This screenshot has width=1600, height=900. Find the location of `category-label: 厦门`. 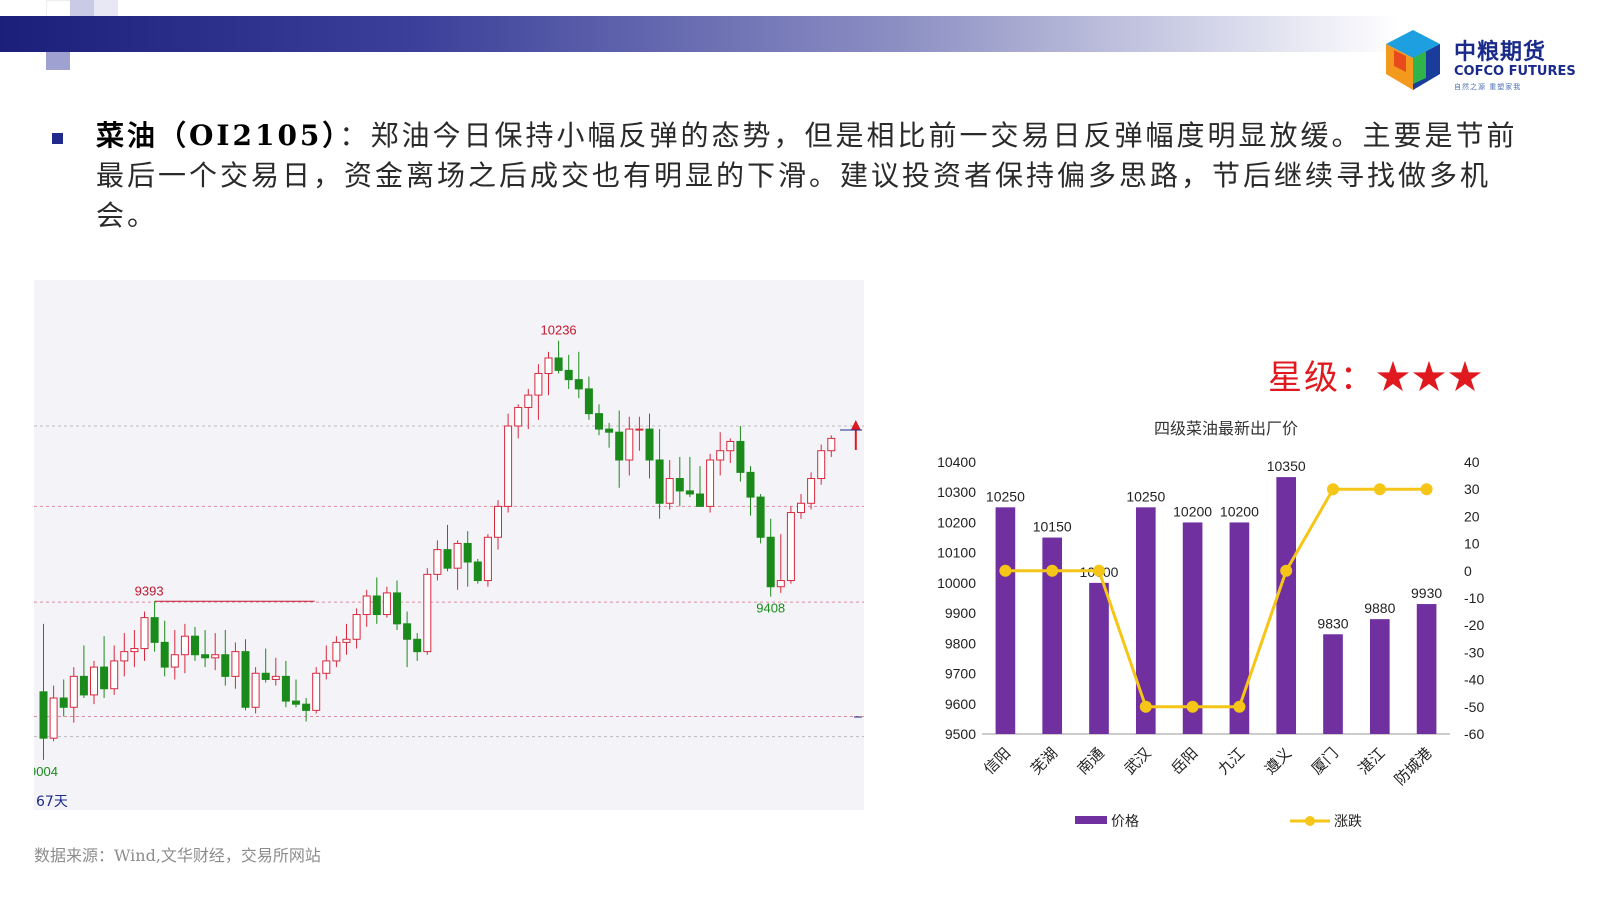

category-label: 厦门 is located at coordinates (1325, 761).